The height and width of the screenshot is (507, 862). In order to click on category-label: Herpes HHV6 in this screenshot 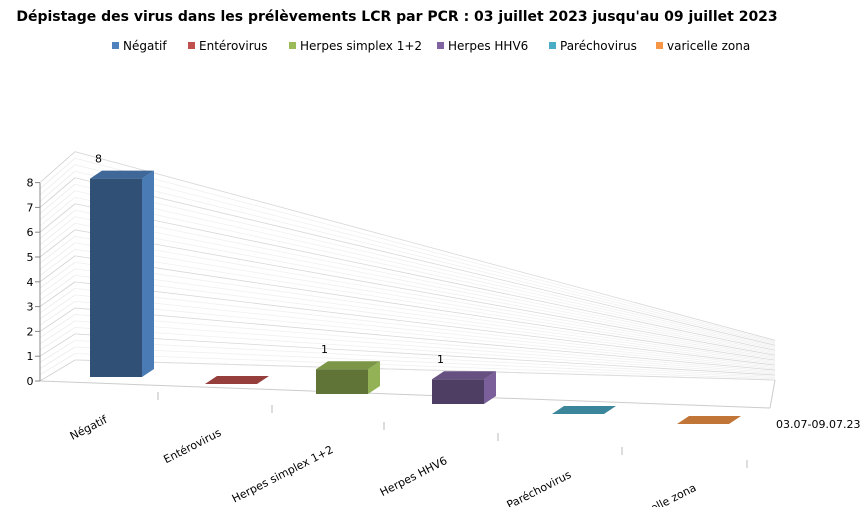, I will do `click(413, 476)`.